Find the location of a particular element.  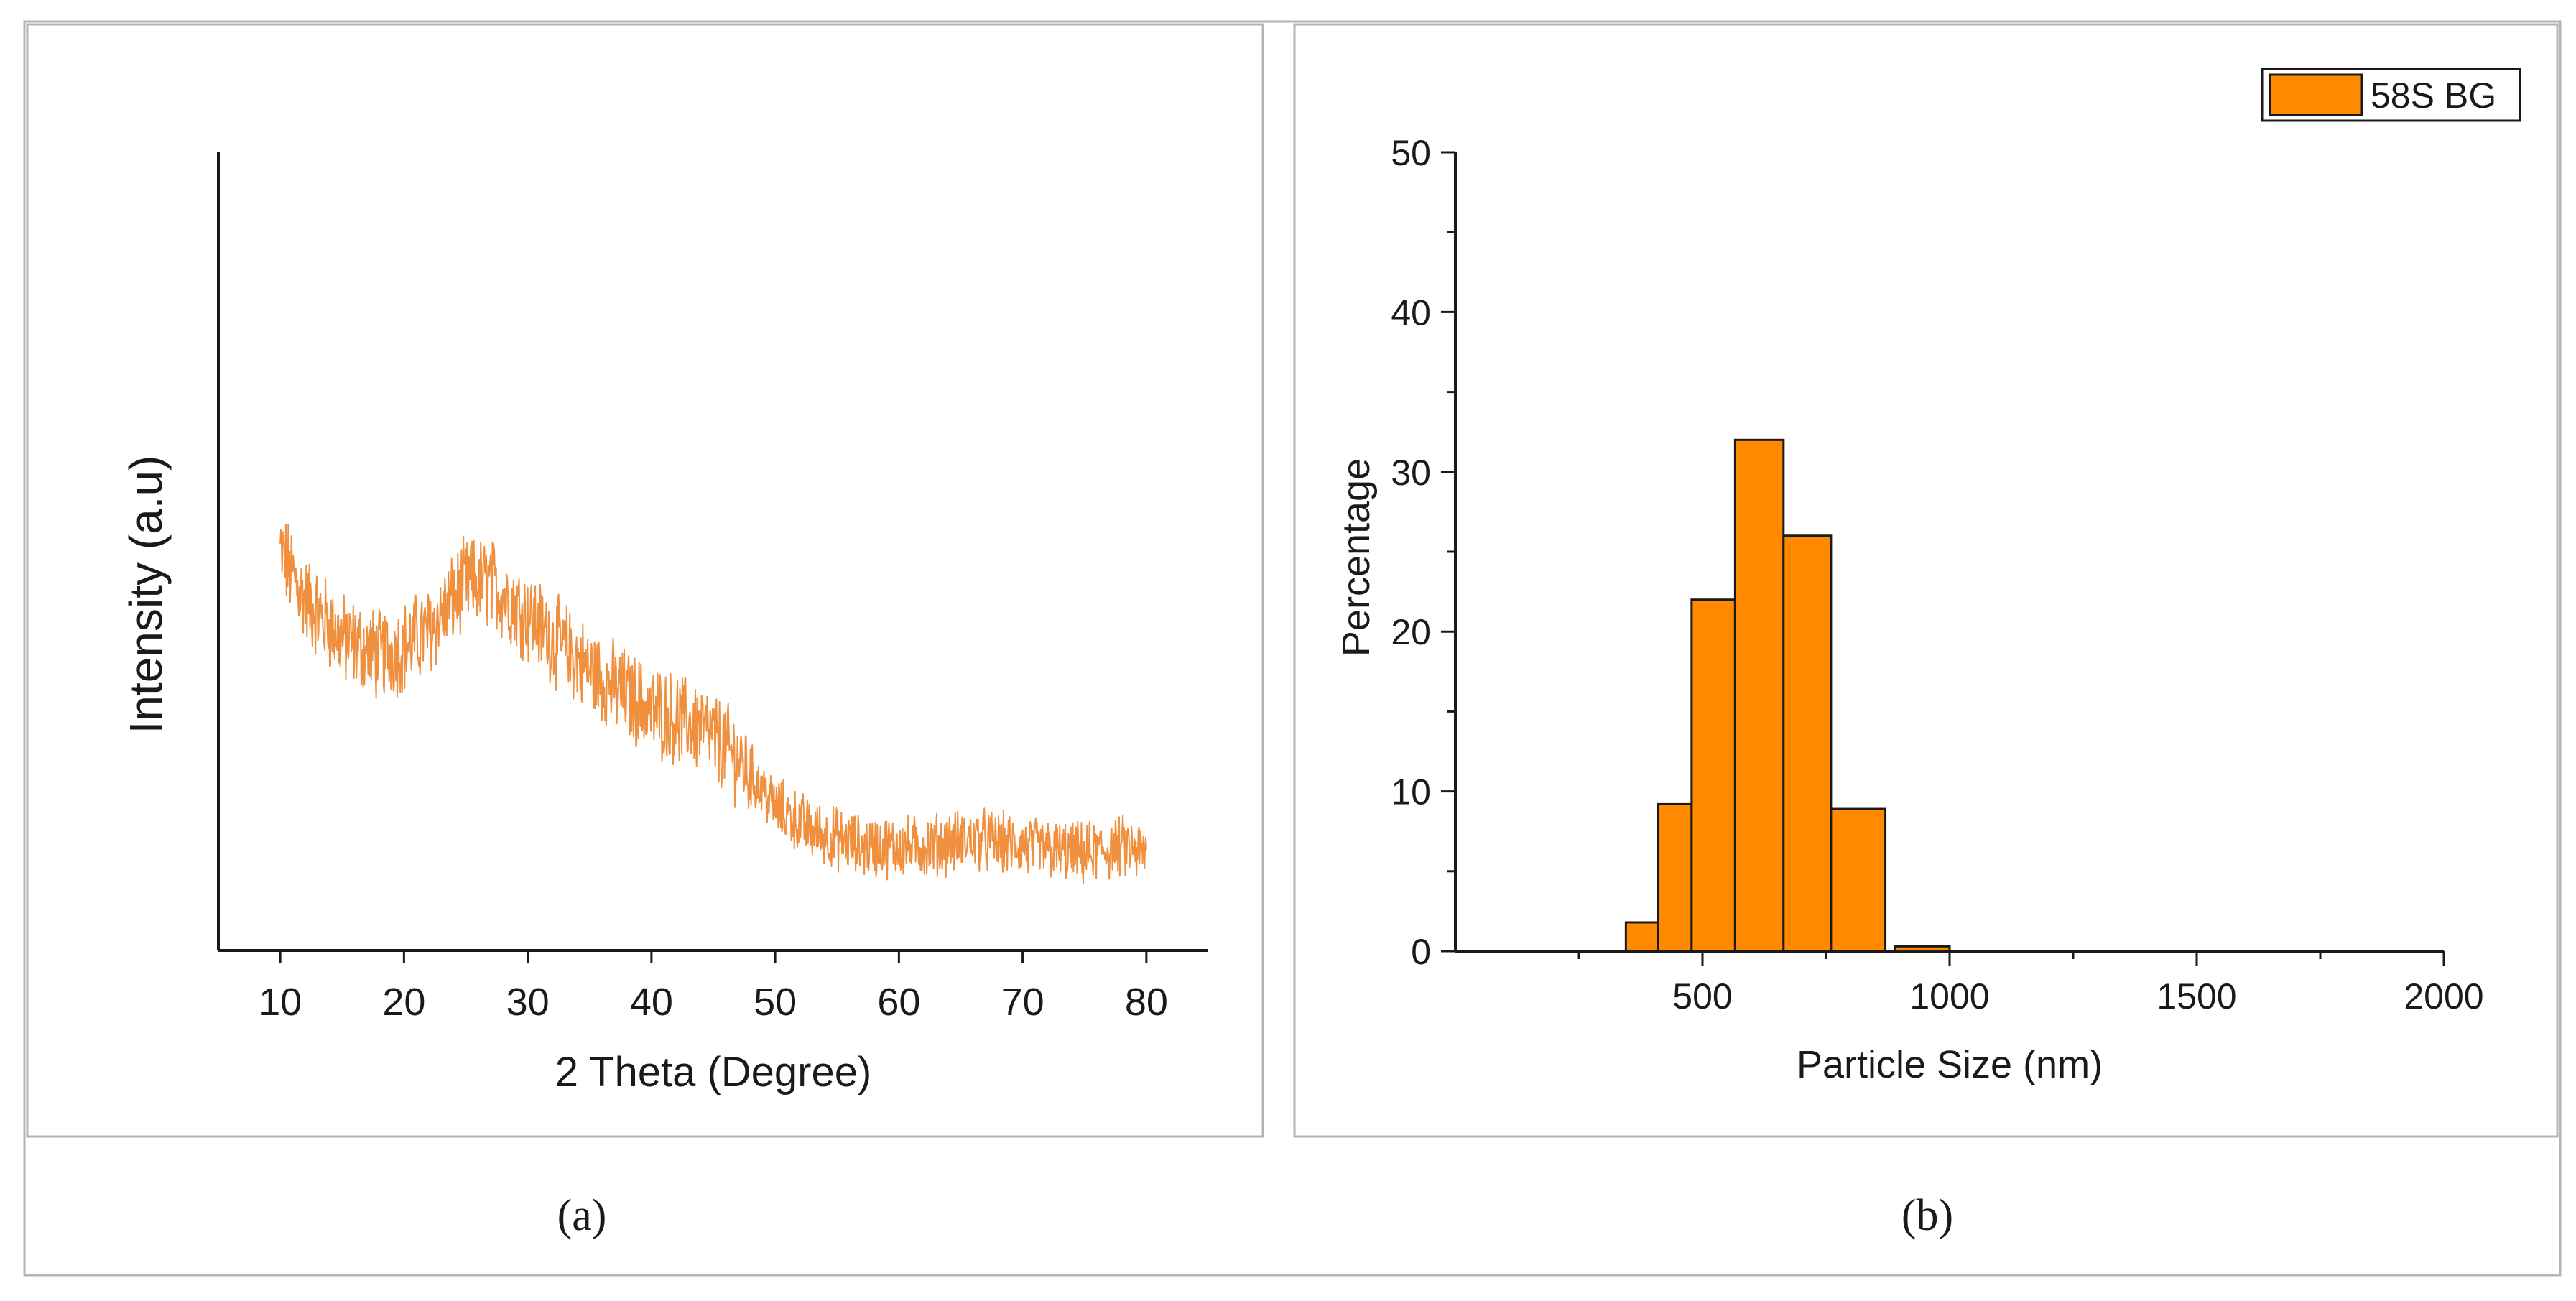

xrd-x-ticks: 10 20 30 40 50 60 70 80 is located at coordinates (713, 987).